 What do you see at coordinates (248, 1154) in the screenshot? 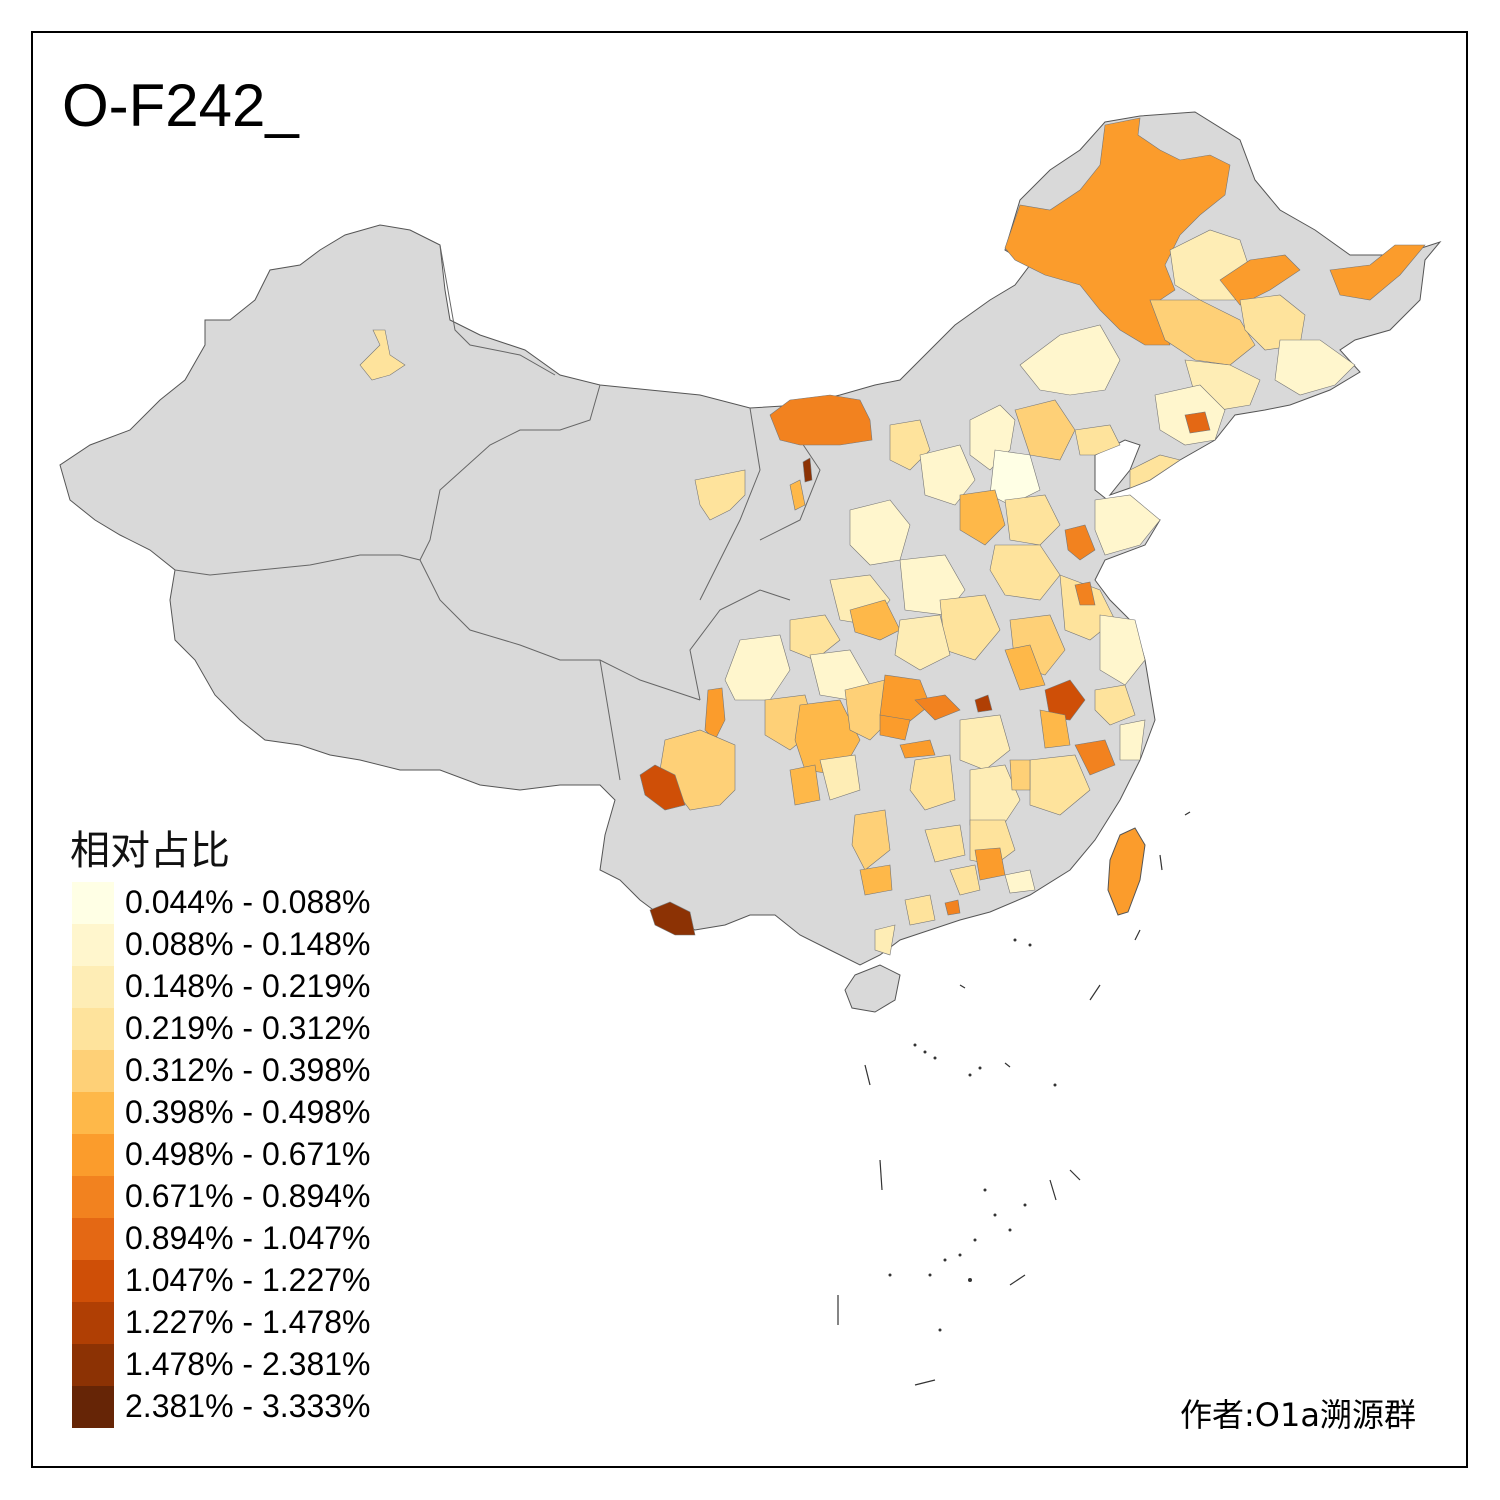
I see `legend-label: 0.498% - 0.671%` at bounding box center [248, 1154].